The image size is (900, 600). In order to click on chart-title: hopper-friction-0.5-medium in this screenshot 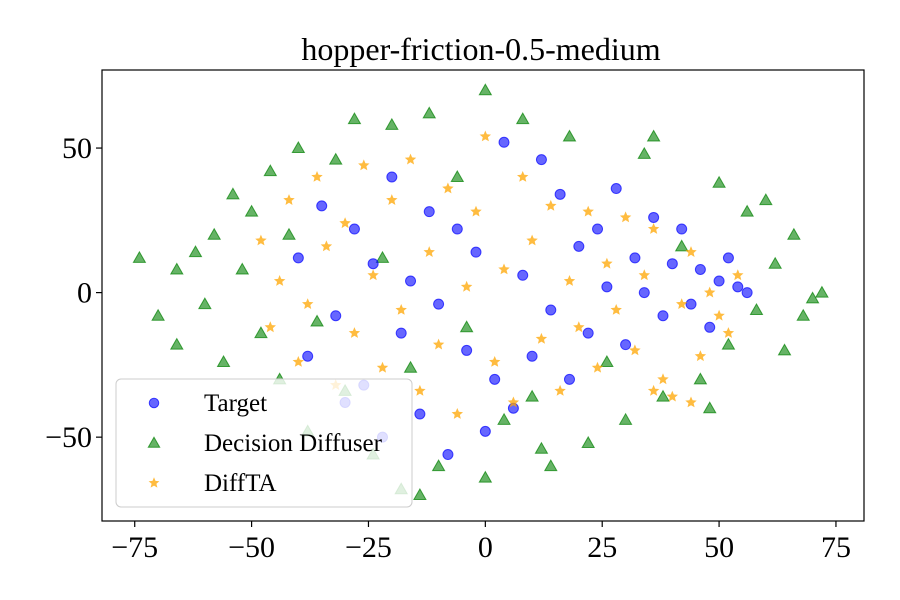, I will do `click(480, 49)`.